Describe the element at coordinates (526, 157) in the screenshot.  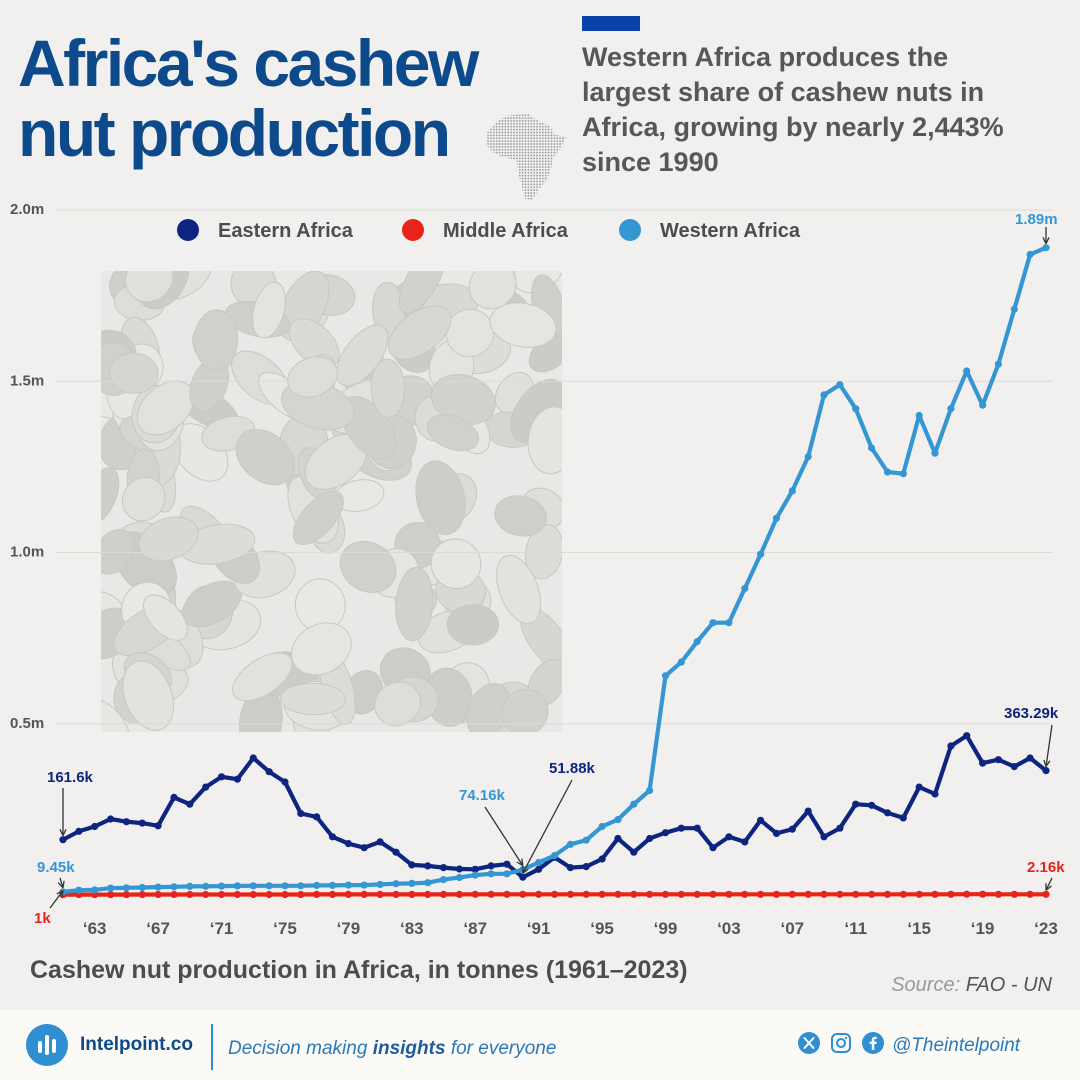
I see `africa-map-icon` at that location.